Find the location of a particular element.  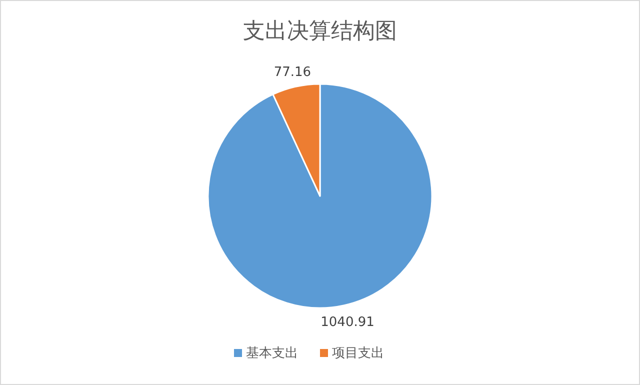

data-label: 77.16 is located at coordinates (293, 72).